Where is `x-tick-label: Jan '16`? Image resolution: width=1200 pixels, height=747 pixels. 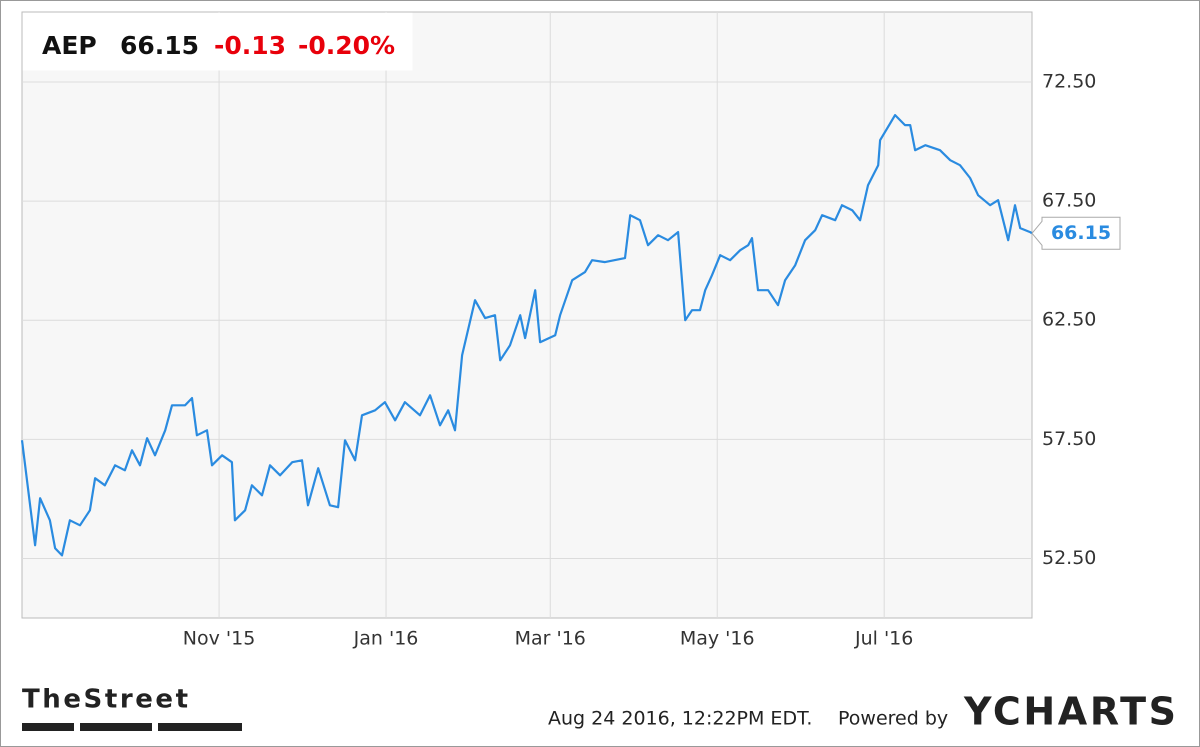
x-tick-label: Jan '16 is located at coordinates (386, 639).